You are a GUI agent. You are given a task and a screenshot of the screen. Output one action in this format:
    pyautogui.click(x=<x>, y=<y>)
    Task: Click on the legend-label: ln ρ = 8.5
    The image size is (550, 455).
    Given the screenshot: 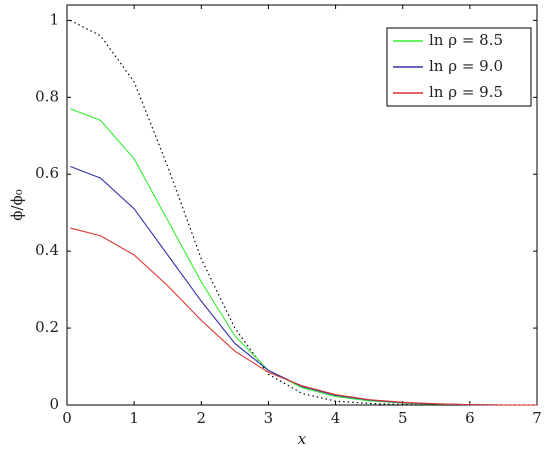 What is the action you would take?
    pyautogui.click(x=466, y=40)
    